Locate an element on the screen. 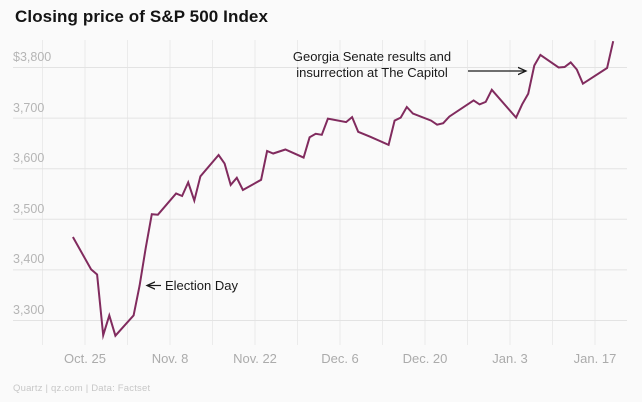  x-axis-label: Oct. 25 is located at coordinates (85, 358).